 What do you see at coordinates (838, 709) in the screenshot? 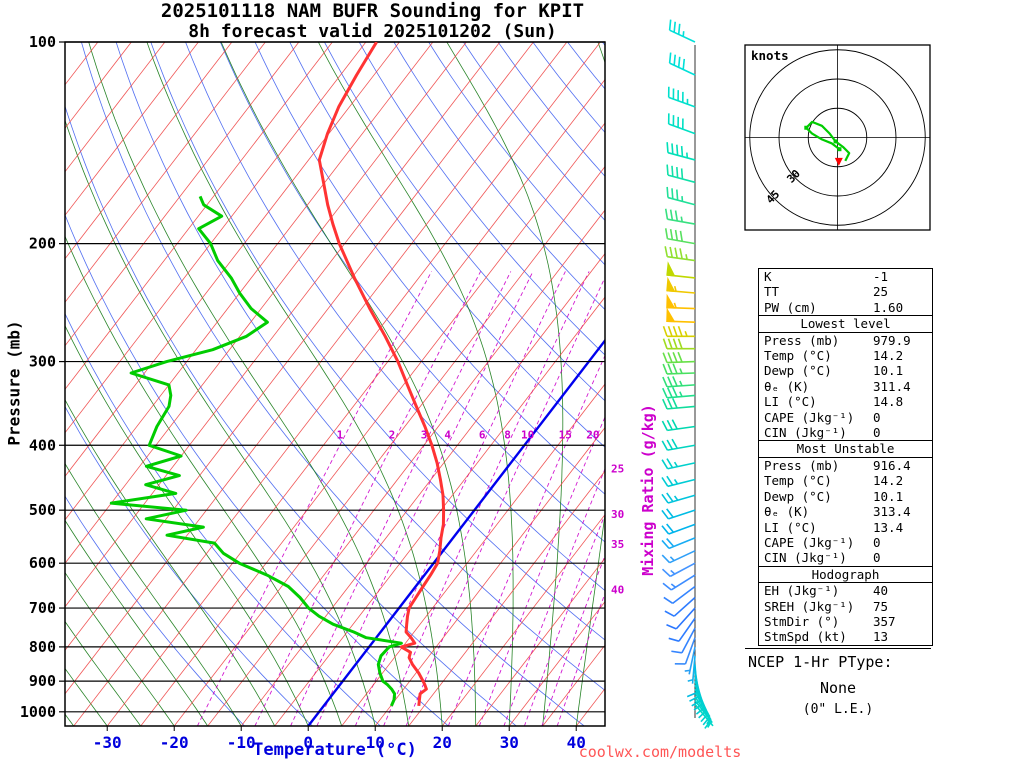
I see `ptype-detail: (0" L.E.)` at bounding box center [838, 709].